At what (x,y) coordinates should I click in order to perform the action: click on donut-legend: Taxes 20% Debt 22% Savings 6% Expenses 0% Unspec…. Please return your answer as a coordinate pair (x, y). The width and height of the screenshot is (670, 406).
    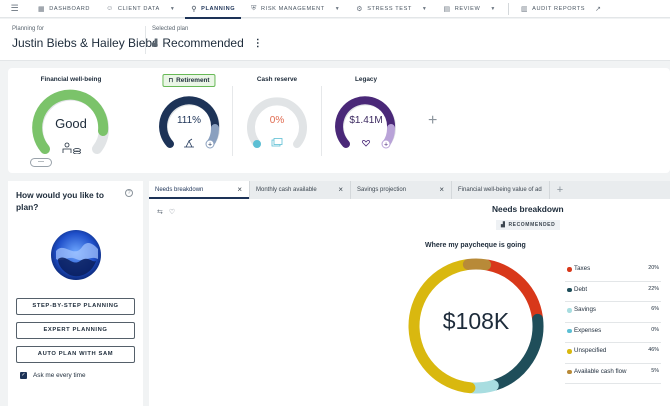
    Looking at the image, I should click on (613, 322).